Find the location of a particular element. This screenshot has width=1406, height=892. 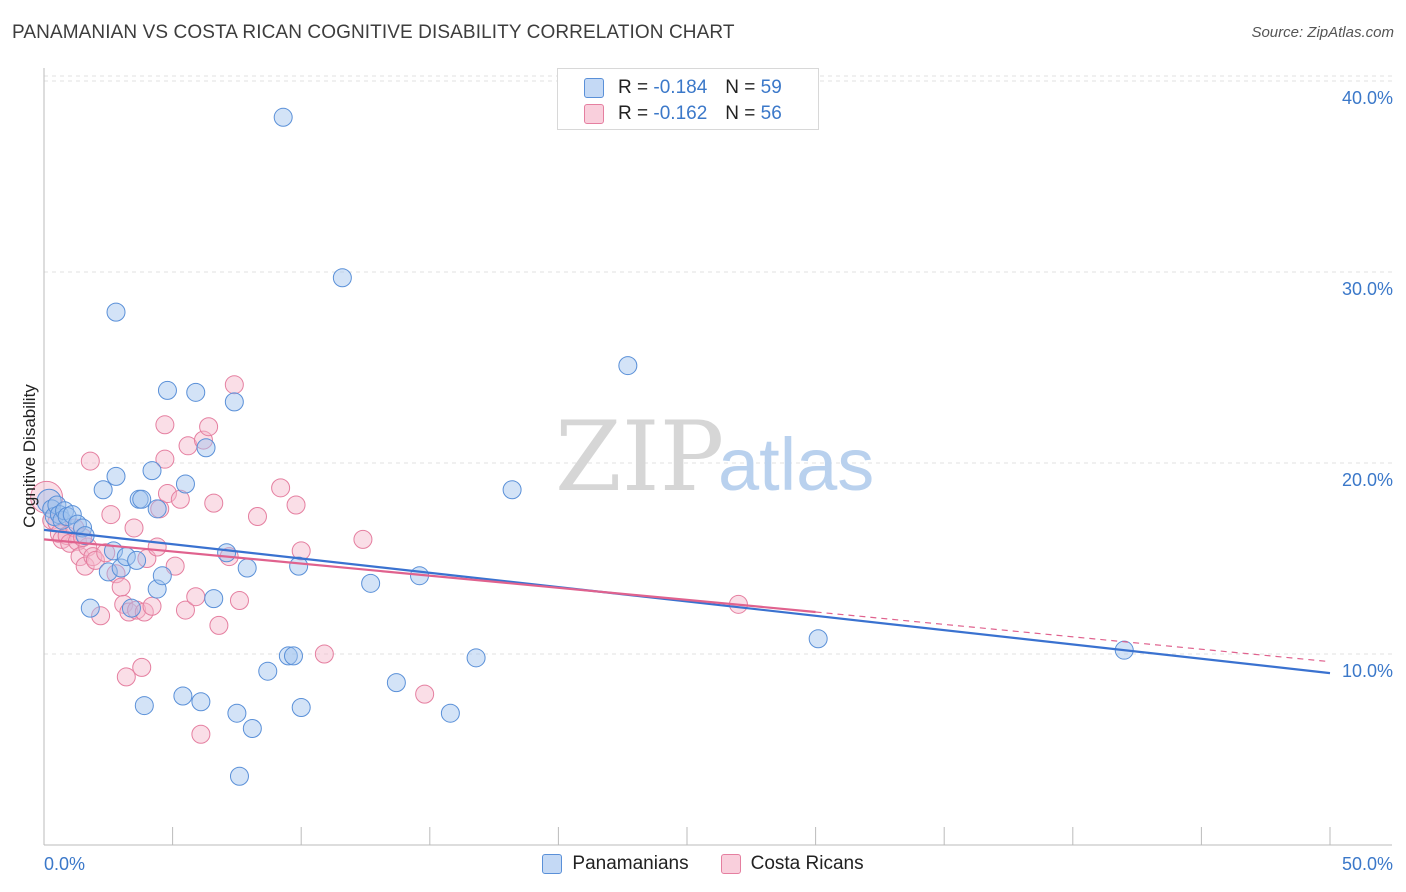

chart-source: Source: ZipAtlas.com is located at coordinates (1322, 32).